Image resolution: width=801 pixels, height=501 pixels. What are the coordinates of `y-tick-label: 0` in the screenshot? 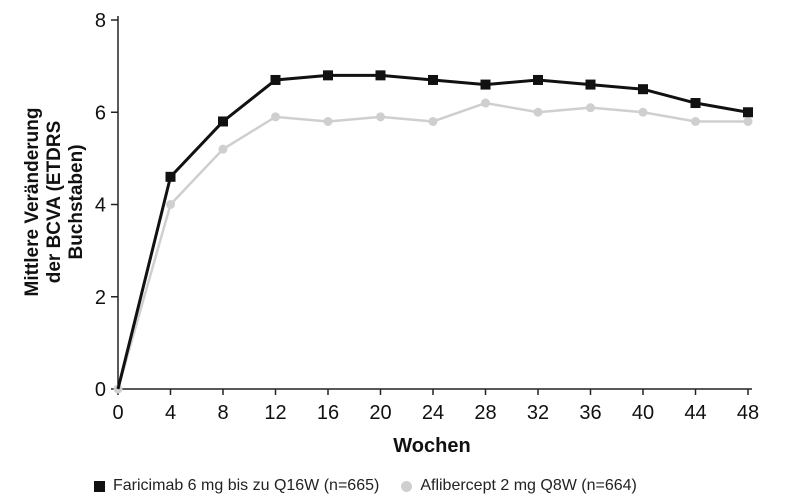 It's located at (100, 390).